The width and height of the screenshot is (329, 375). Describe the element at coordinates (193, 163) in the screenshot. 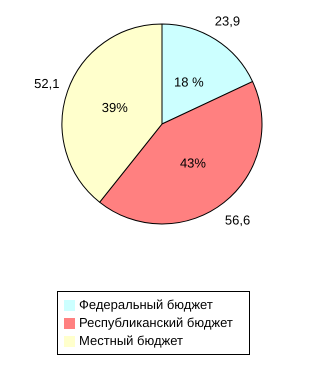

I see `text: 43%` at that location.